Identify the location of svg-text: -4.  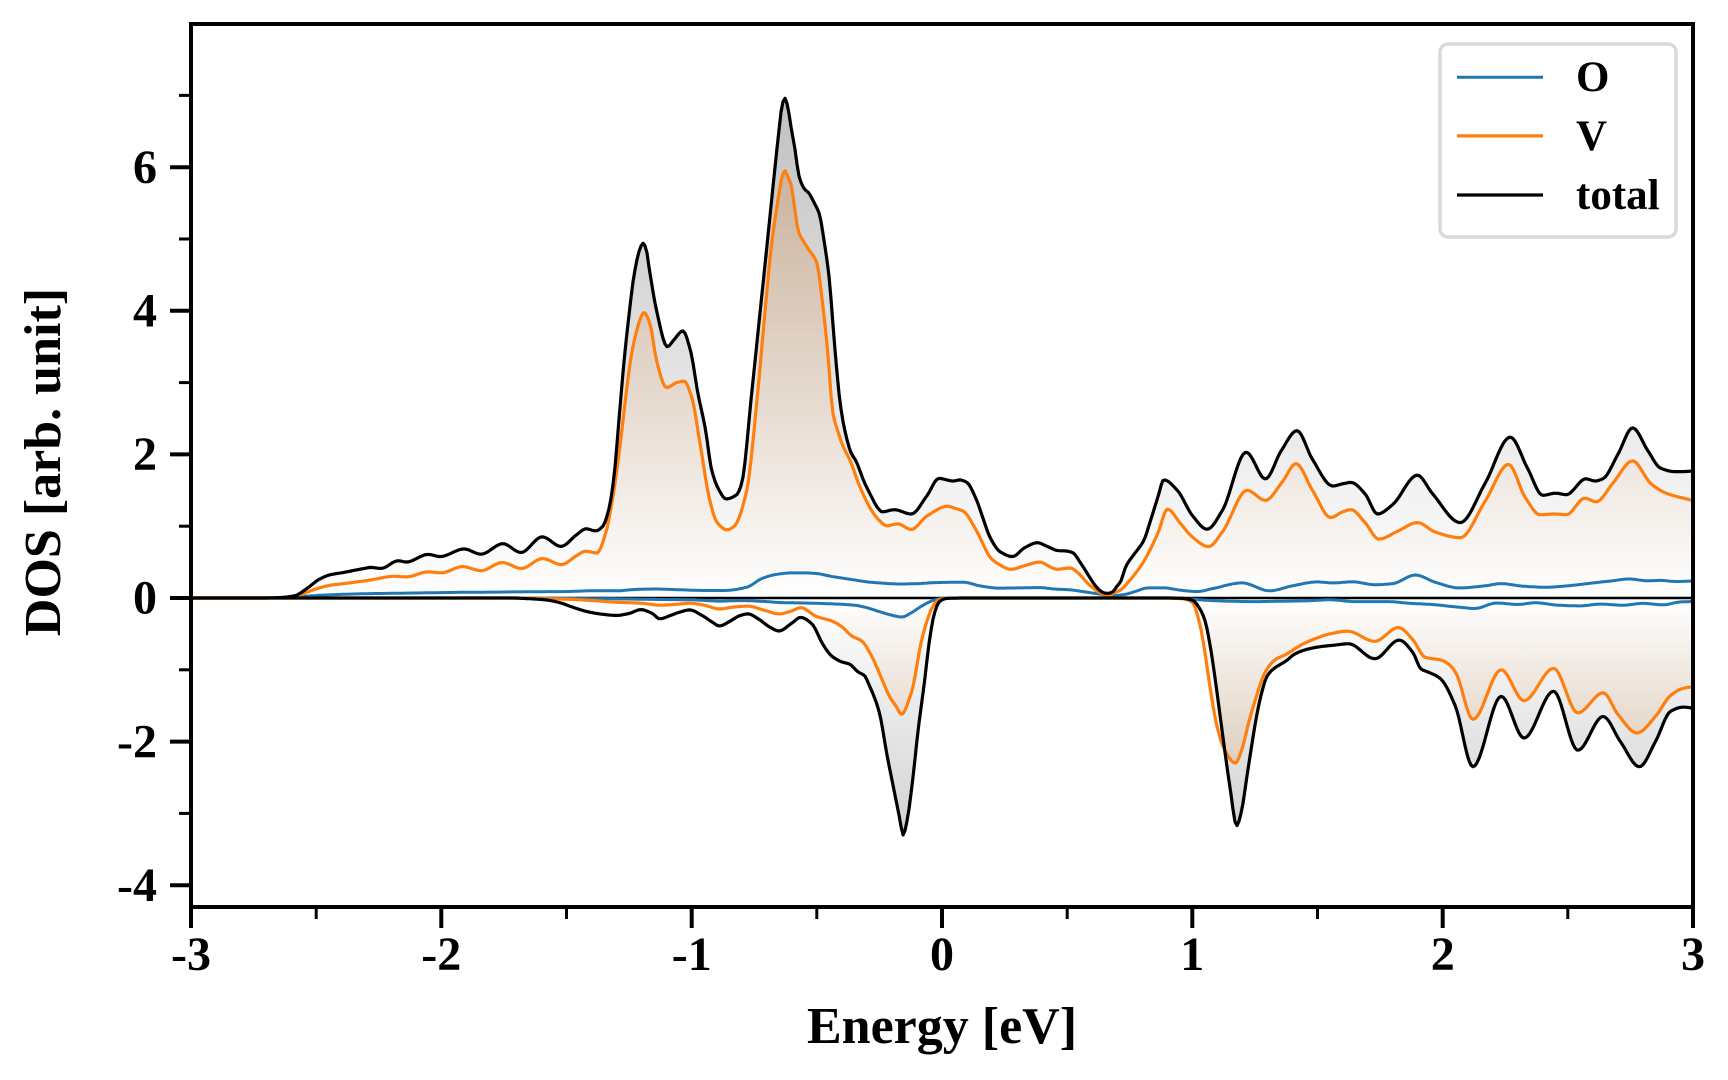
(137, 885).